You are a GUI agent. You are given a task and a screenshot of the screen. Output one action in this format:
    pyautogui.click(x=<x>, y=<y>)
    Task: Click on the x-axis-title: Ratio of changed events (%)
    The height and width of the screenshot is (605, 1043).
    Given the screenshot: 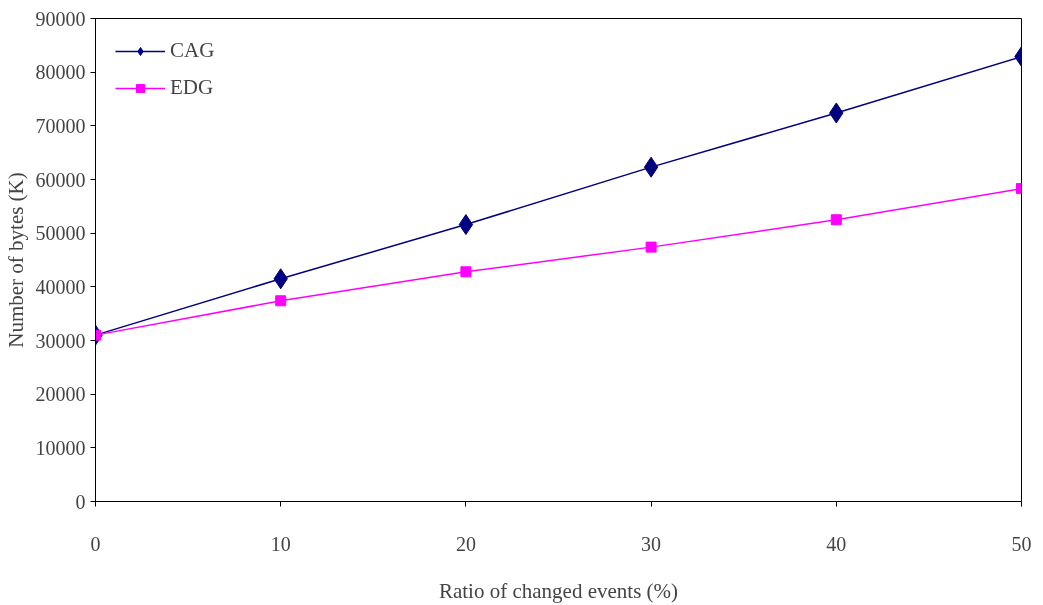 What is the action you would take?
    pyautogui.click(x=558, y=590)
    